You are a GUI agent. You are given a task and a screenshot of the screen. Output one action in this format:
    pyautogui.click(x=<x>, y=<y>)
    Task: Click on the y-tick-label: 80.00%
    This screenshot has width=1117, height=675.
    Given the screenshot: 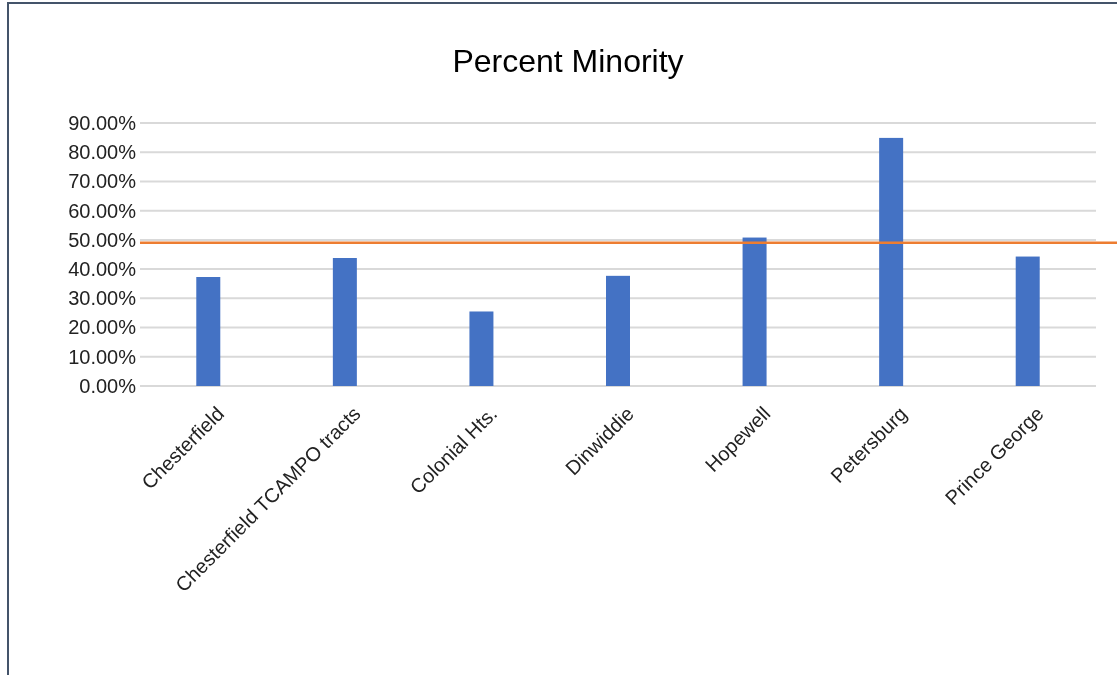 What is the action you would take?
    pyautogui.click(x=102, y=152)
    